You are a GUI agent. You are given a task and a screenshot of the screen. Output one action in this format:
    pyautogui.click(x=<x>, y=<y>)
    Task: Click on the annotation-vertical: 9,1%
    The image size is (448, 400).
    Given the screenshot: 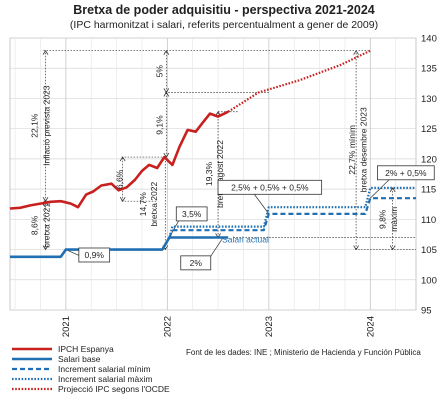 What is the action you would take?
    pyautogui.click(x=159, y=125)
    